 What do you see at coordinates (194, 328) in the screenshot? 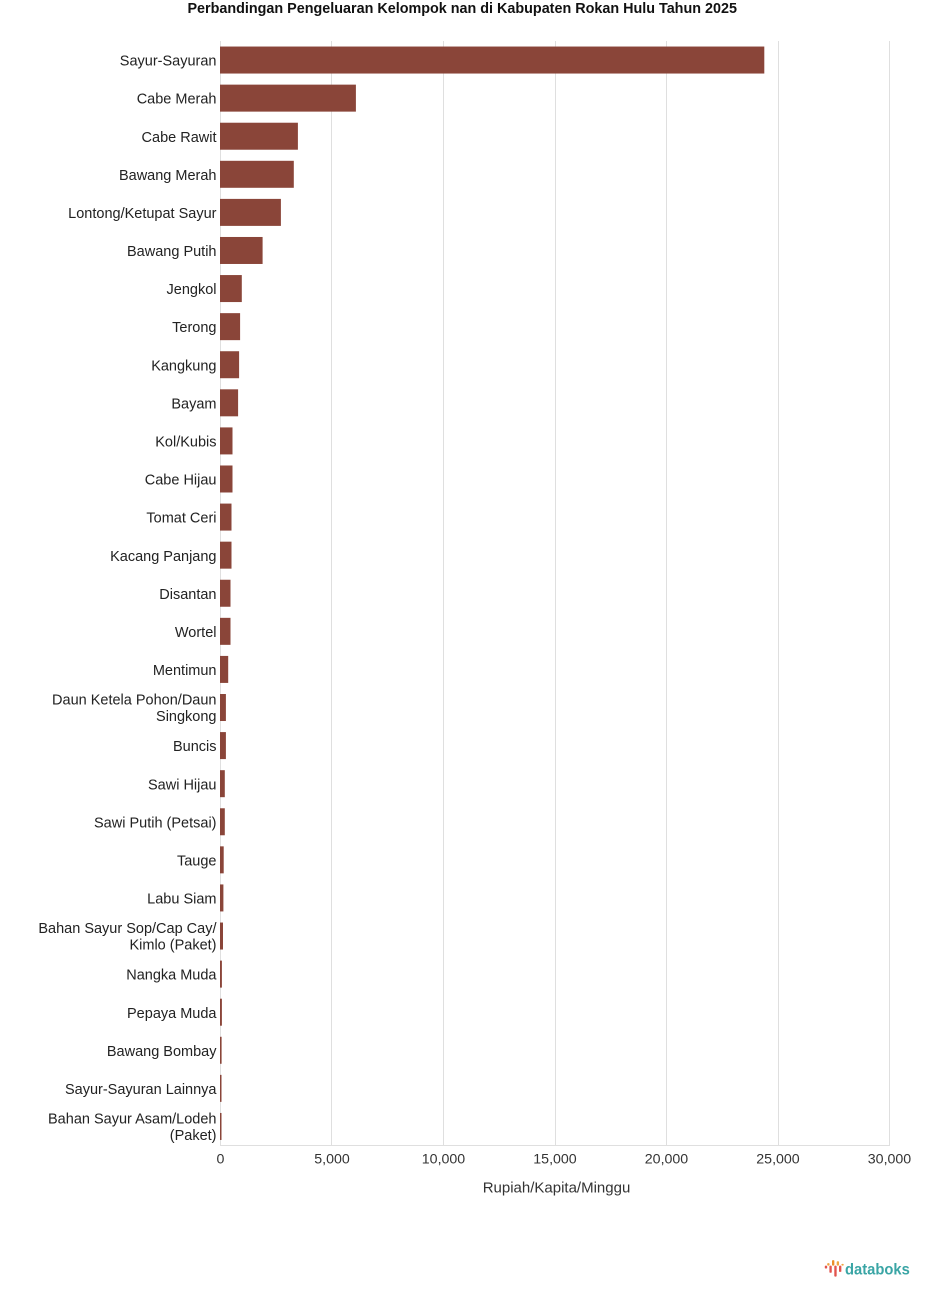
I see `svg-text: Terong` at bounding box center [194, 328].